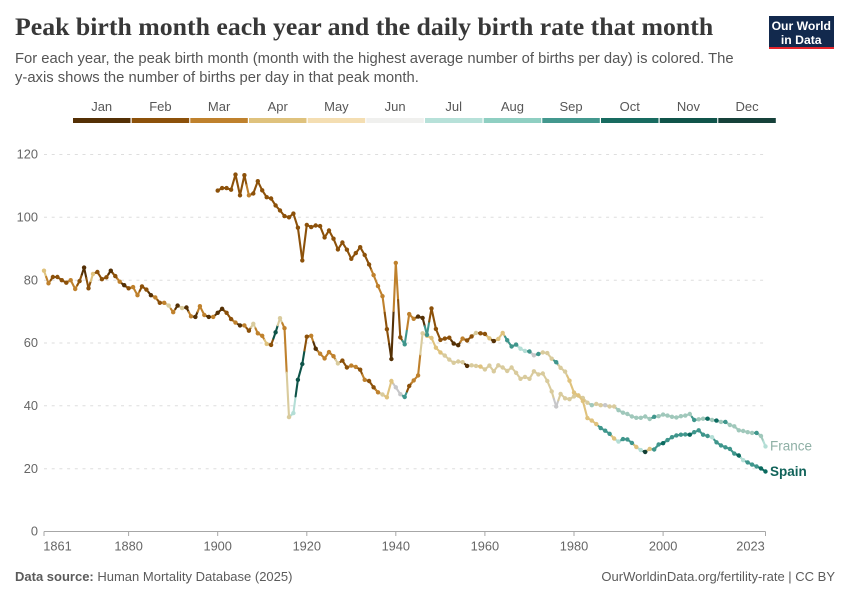 Image resolution: width=850 pixels, height=600 pixels. Describe the element at coordinates (27, 217) in the screenshot. I see `svg-text: 100` at that location.